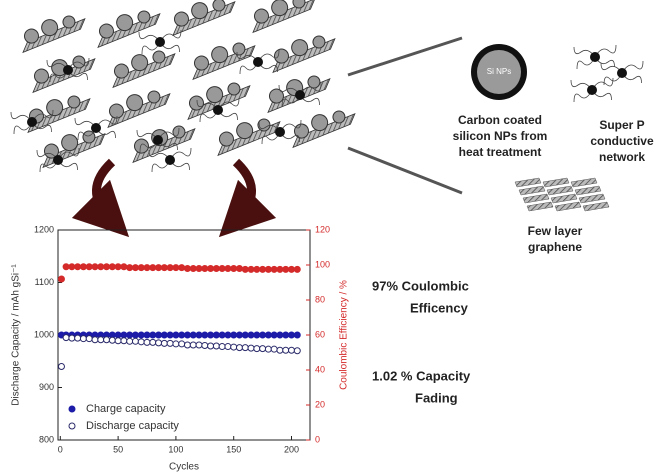 This screenshot has height=473, width=663. I want to click on x-tick-label: 0, so click(60, 449).